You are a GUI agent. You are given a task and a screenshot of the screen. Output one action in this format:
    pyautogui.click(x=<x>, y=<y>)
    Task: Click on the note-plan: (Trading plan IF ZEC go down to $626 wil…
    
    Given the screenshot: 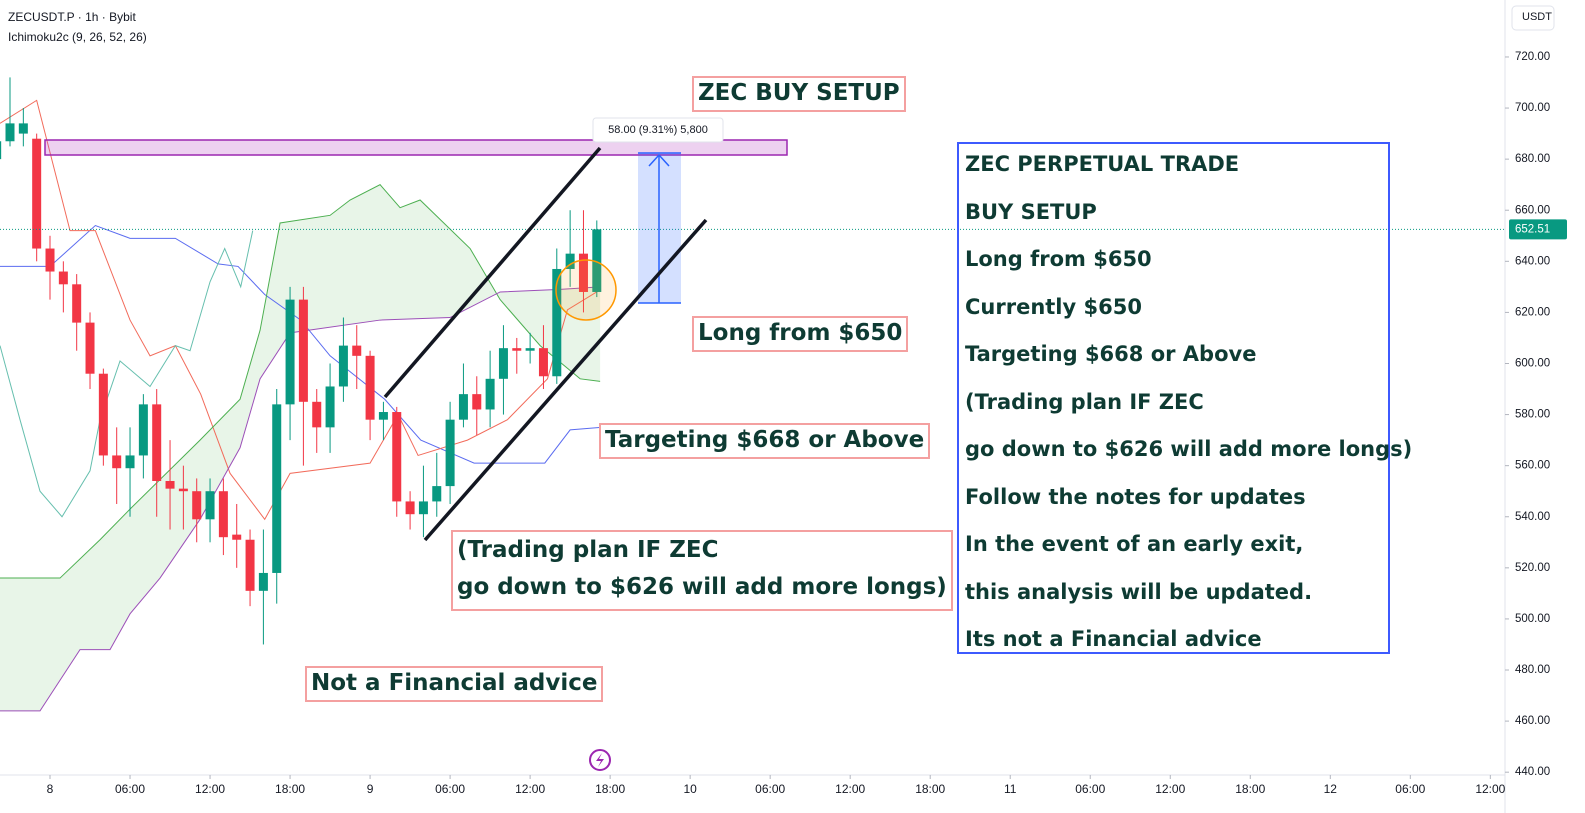 What is the action you would take?
    pyautogui.click(x=702, y=570)
    